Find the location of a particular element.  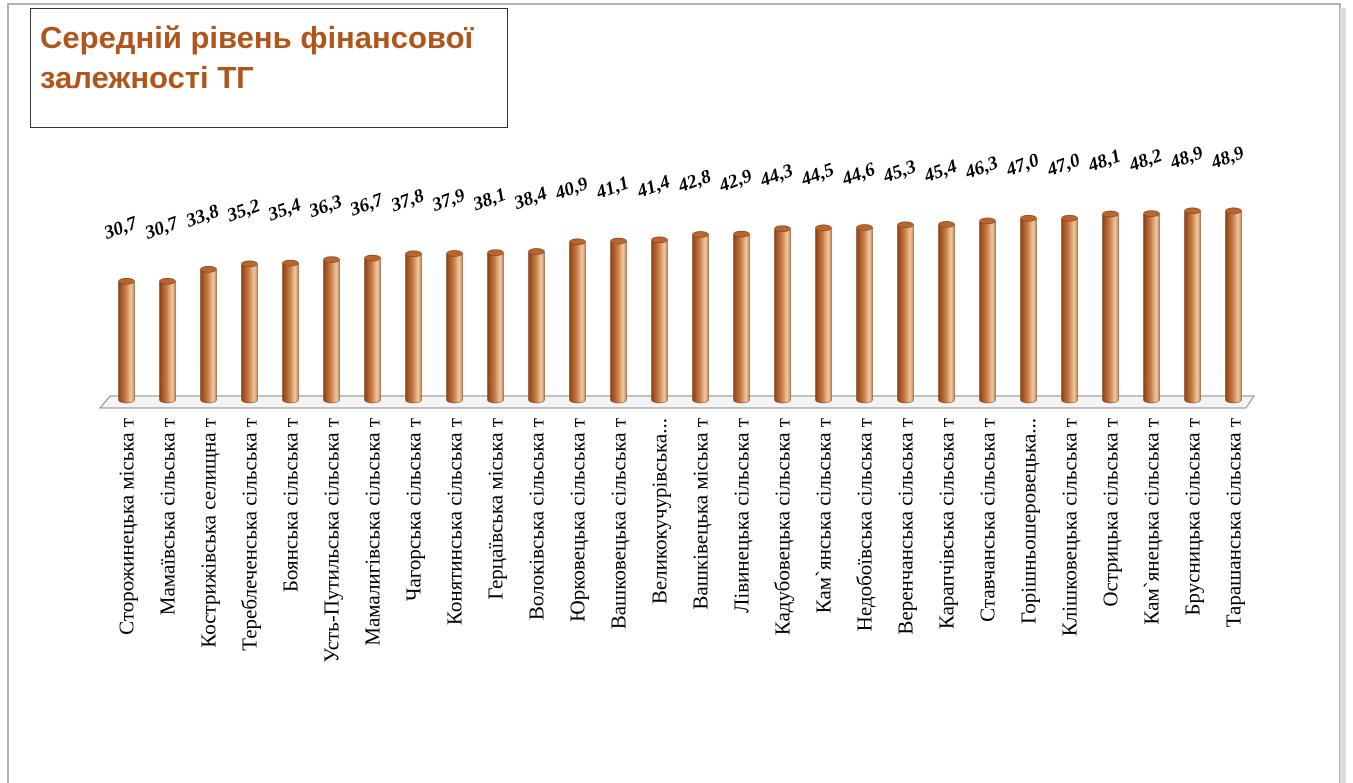

x-tick-label: Кам`янська сільська т is located at coordinates (824, 515).